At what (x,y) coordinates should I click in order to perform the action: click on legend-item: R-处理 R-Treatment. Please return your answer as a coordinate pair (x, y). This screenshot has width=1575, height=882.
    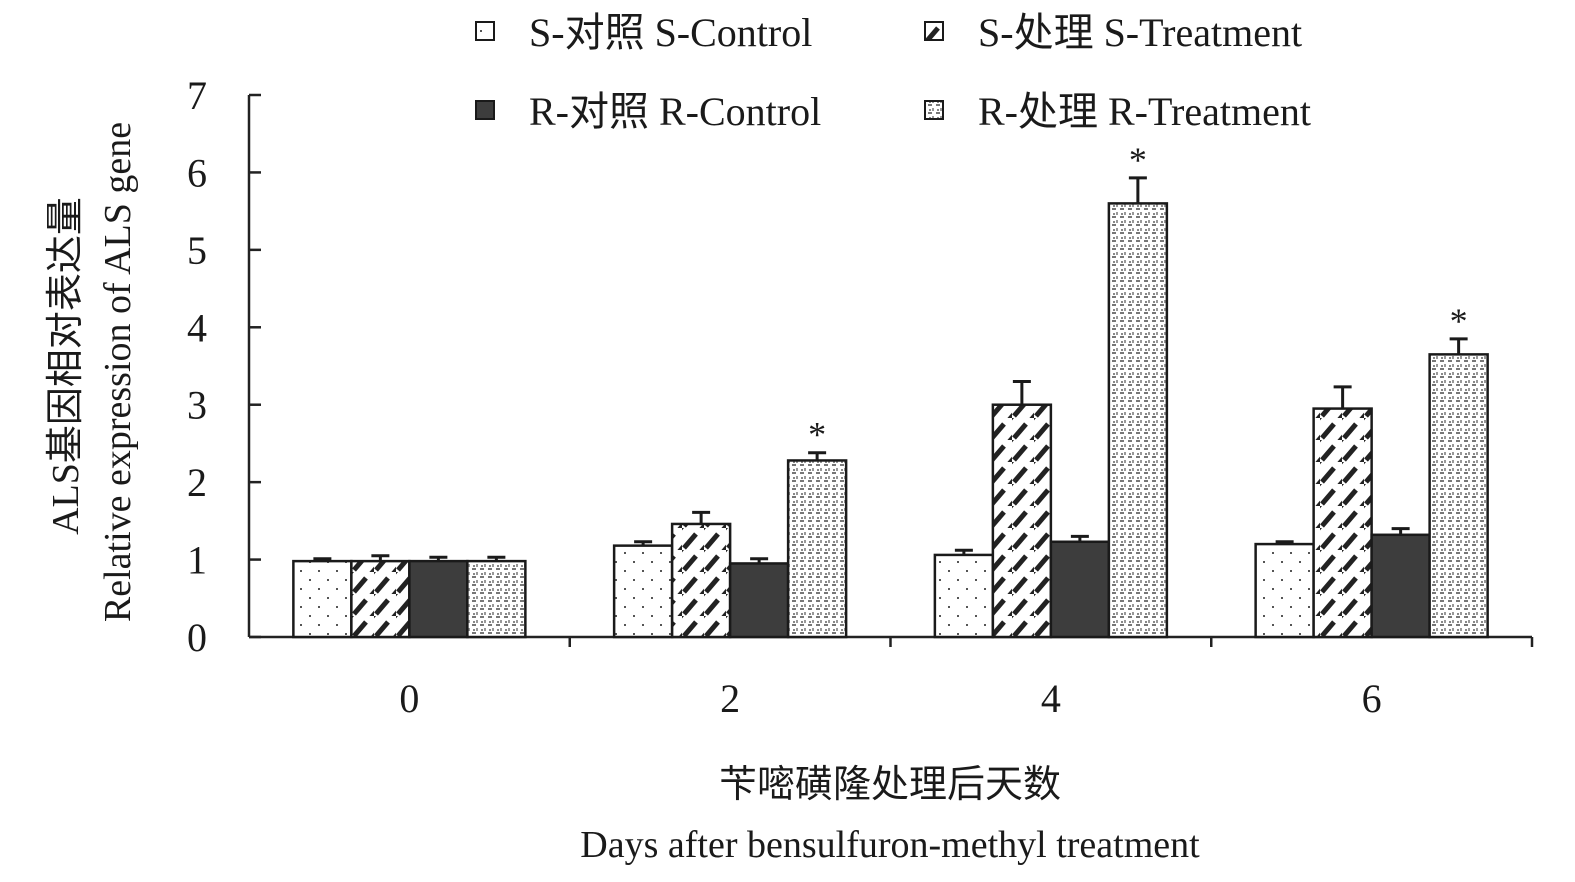
    Looking at the image, I should click on (1117, 111).